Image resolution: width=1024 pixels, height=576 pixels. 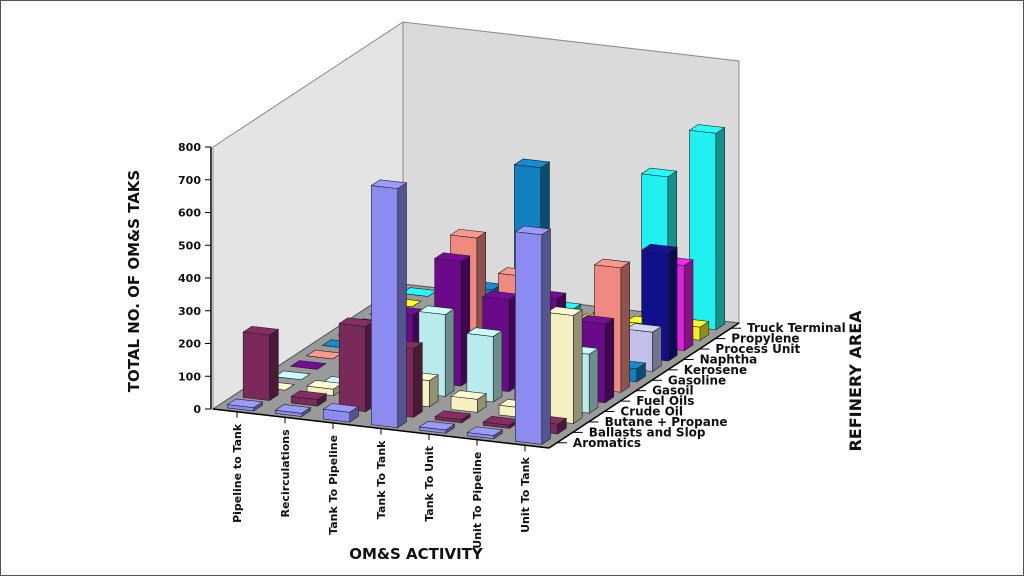 I want to click on y-tick-label: 200, so click(x=189, y=344).